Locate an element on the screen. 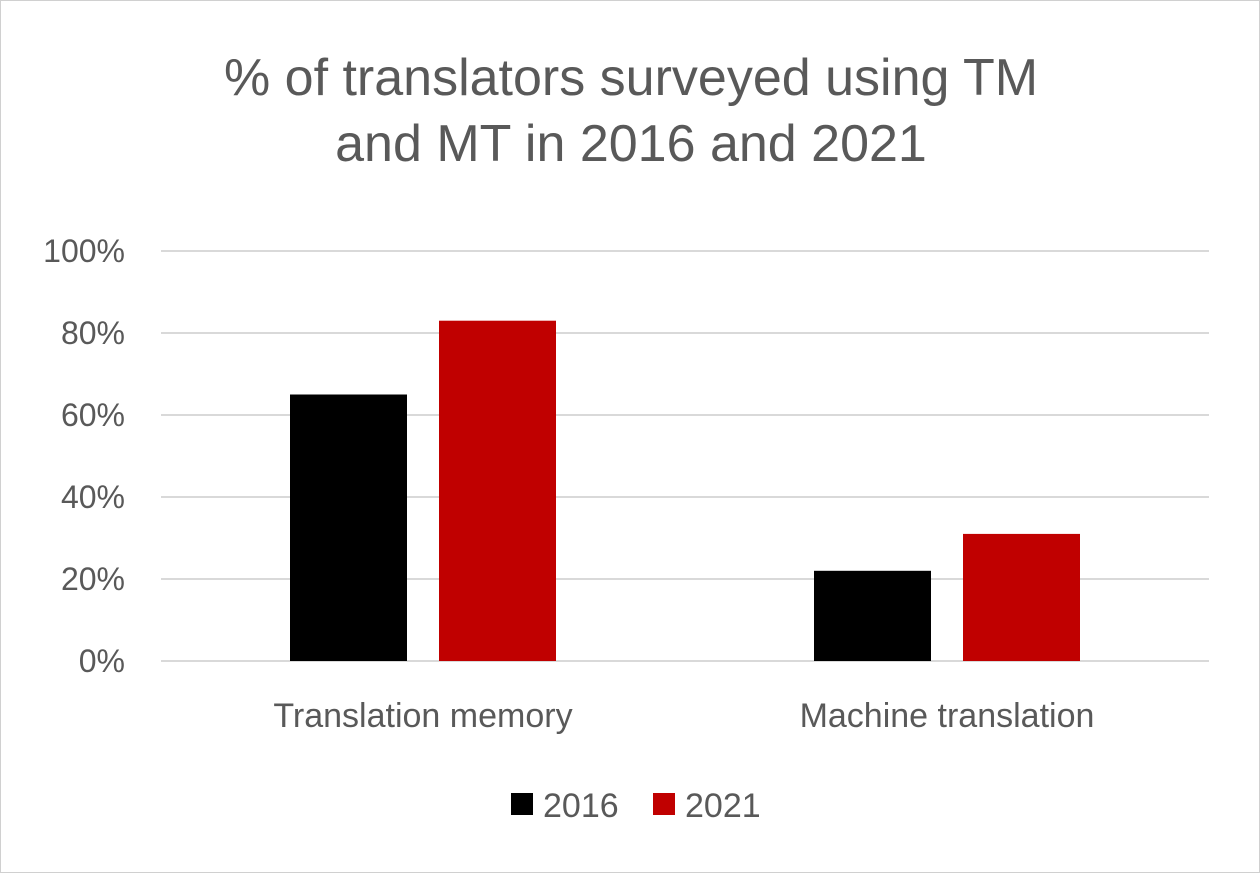 The width and height of the screenshot is (1260, 874). chart-title-line-2: and MT in 2016 and 2021 is located at coordinates (631, 144).